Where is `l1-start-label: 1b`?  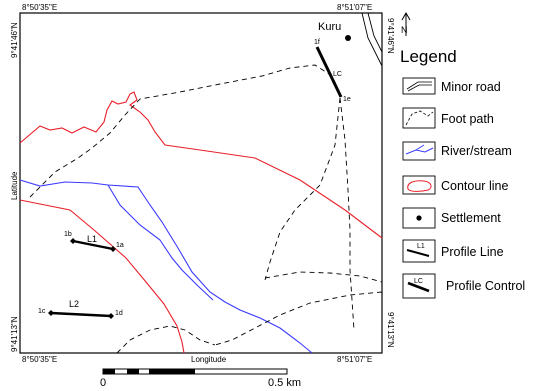
l1-start-label: 1b is located at coordinates (68, 234).